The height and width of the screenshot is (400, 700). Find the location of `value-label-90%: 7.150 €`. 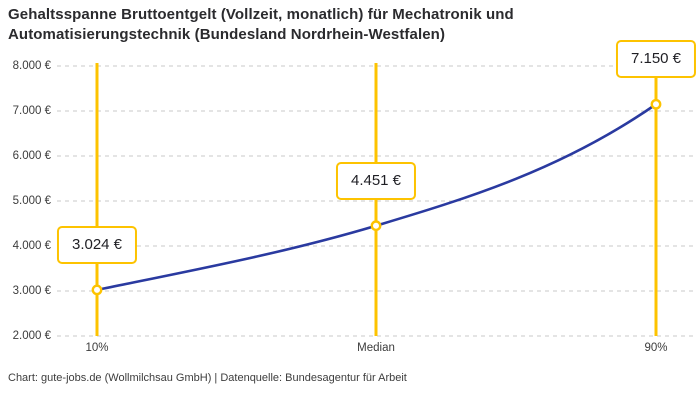

value-label-90%: 7.150 € is located at coordinates (656, 59).